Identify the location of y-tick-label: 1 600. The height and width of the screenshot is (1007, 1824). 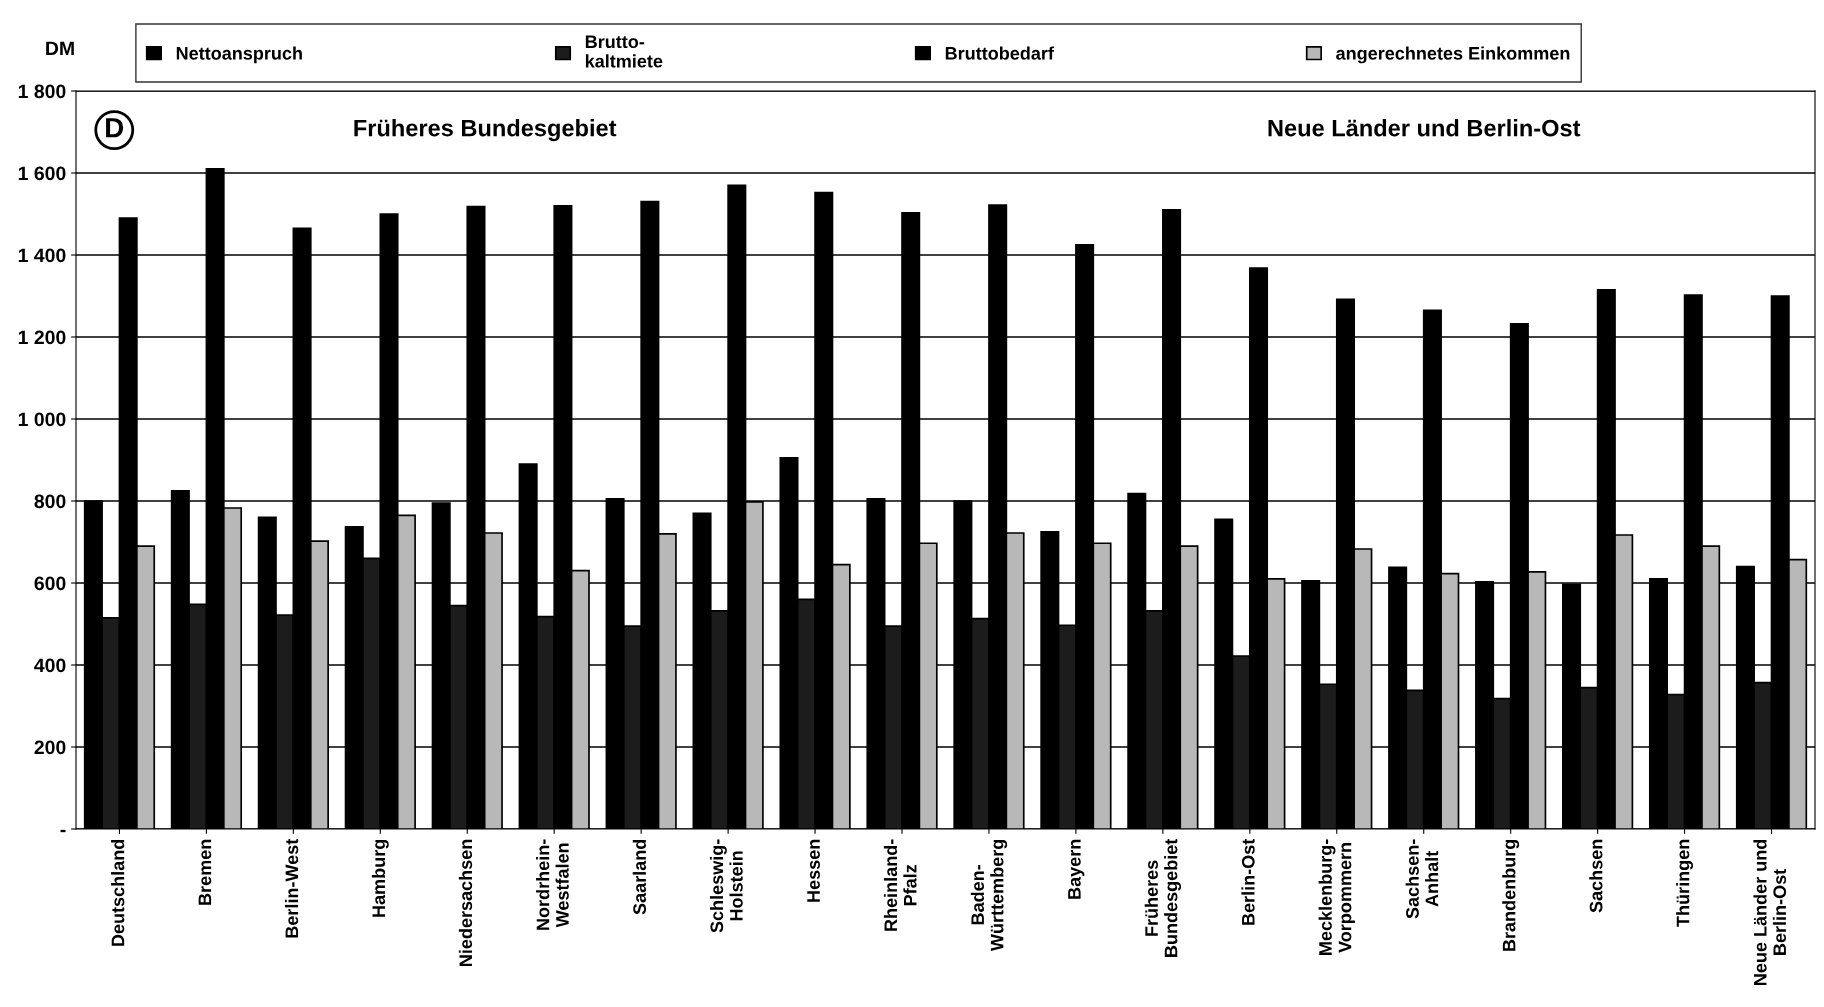
(42, 173).